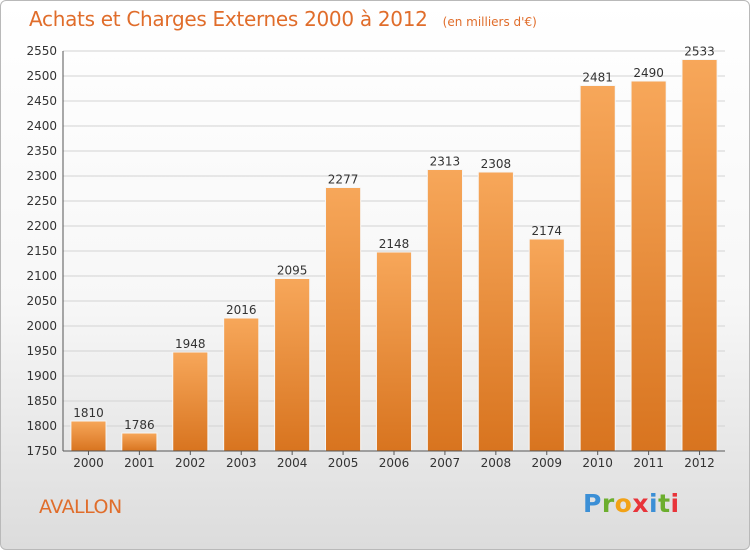 Image resolution: width=750 pixels, height=550 pixels. What do you see at coordinates (41, 426) in the screenshot?
I see `y-tick-label: 1800` at bounding box center [41, 426].